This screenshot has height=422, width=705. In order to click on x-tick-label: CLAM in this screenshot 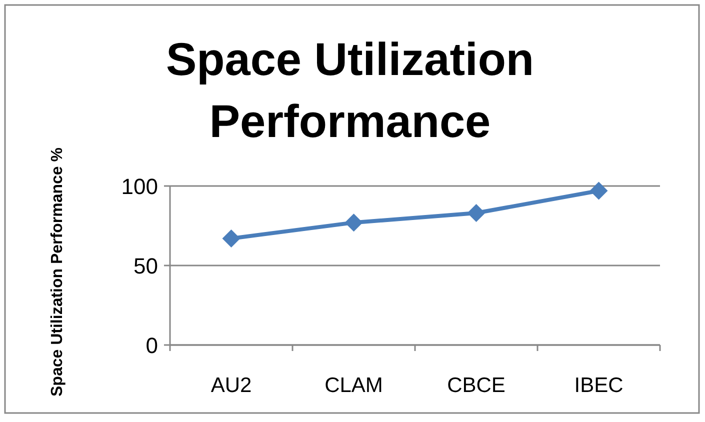, I will do `click(353, 385)`.